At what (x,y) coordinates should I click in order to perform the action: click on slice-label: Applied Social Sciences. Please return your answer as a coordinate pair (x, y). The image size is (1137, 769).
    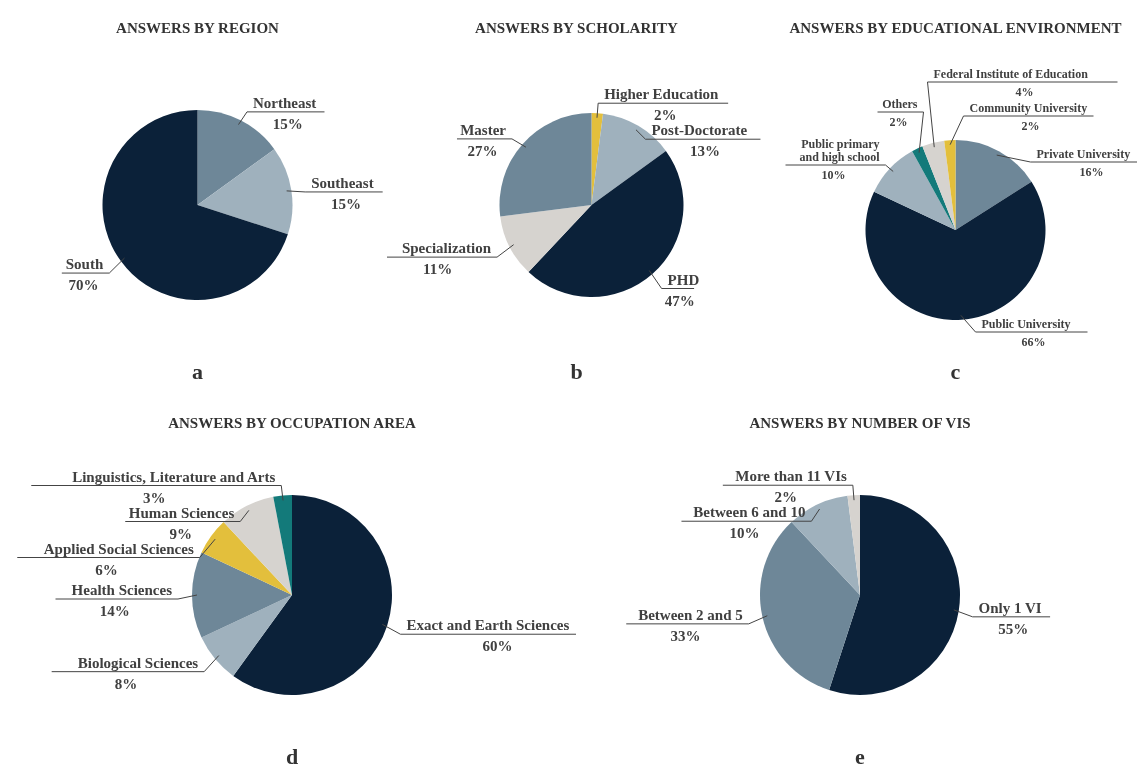
    Looking at the image, I should click on (118, 548).